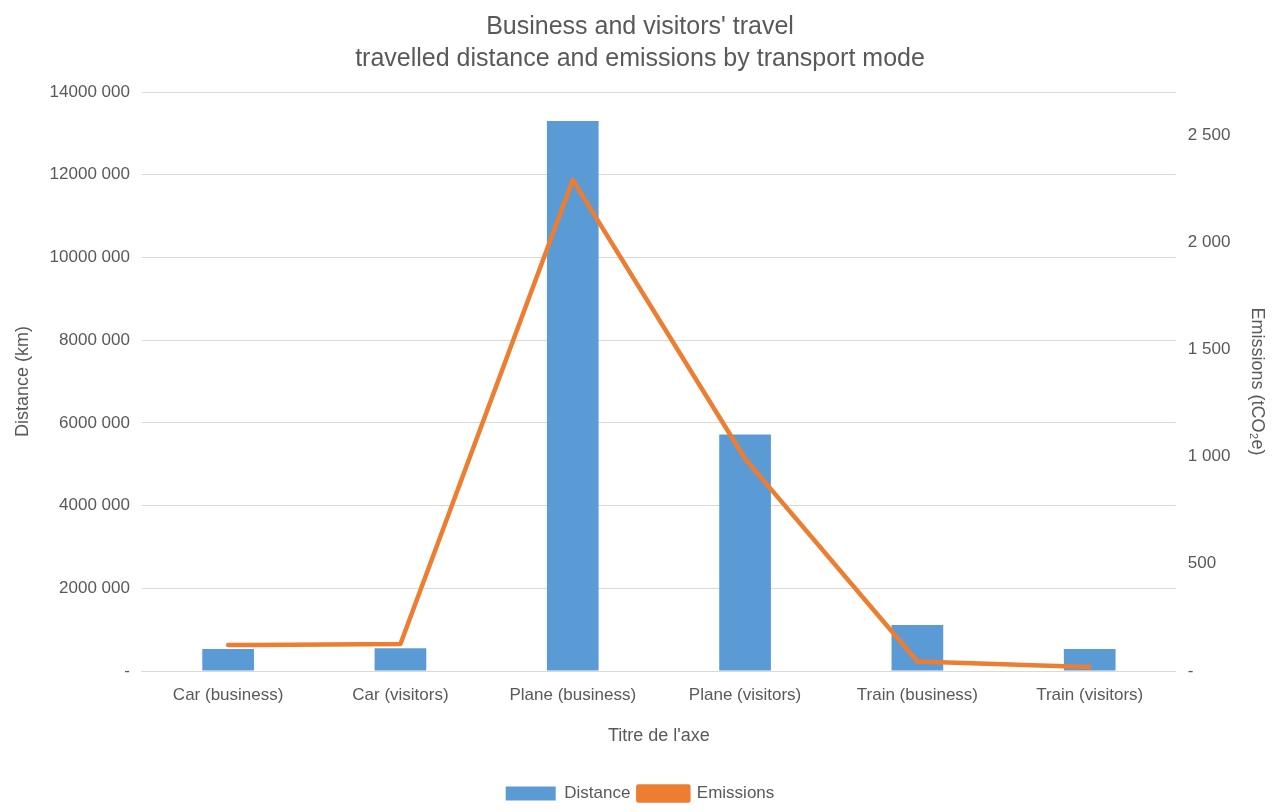 The width and height of the screenshot is (1280, 812). I want to click on y2-tick-label: 500, so click(1202, 563).